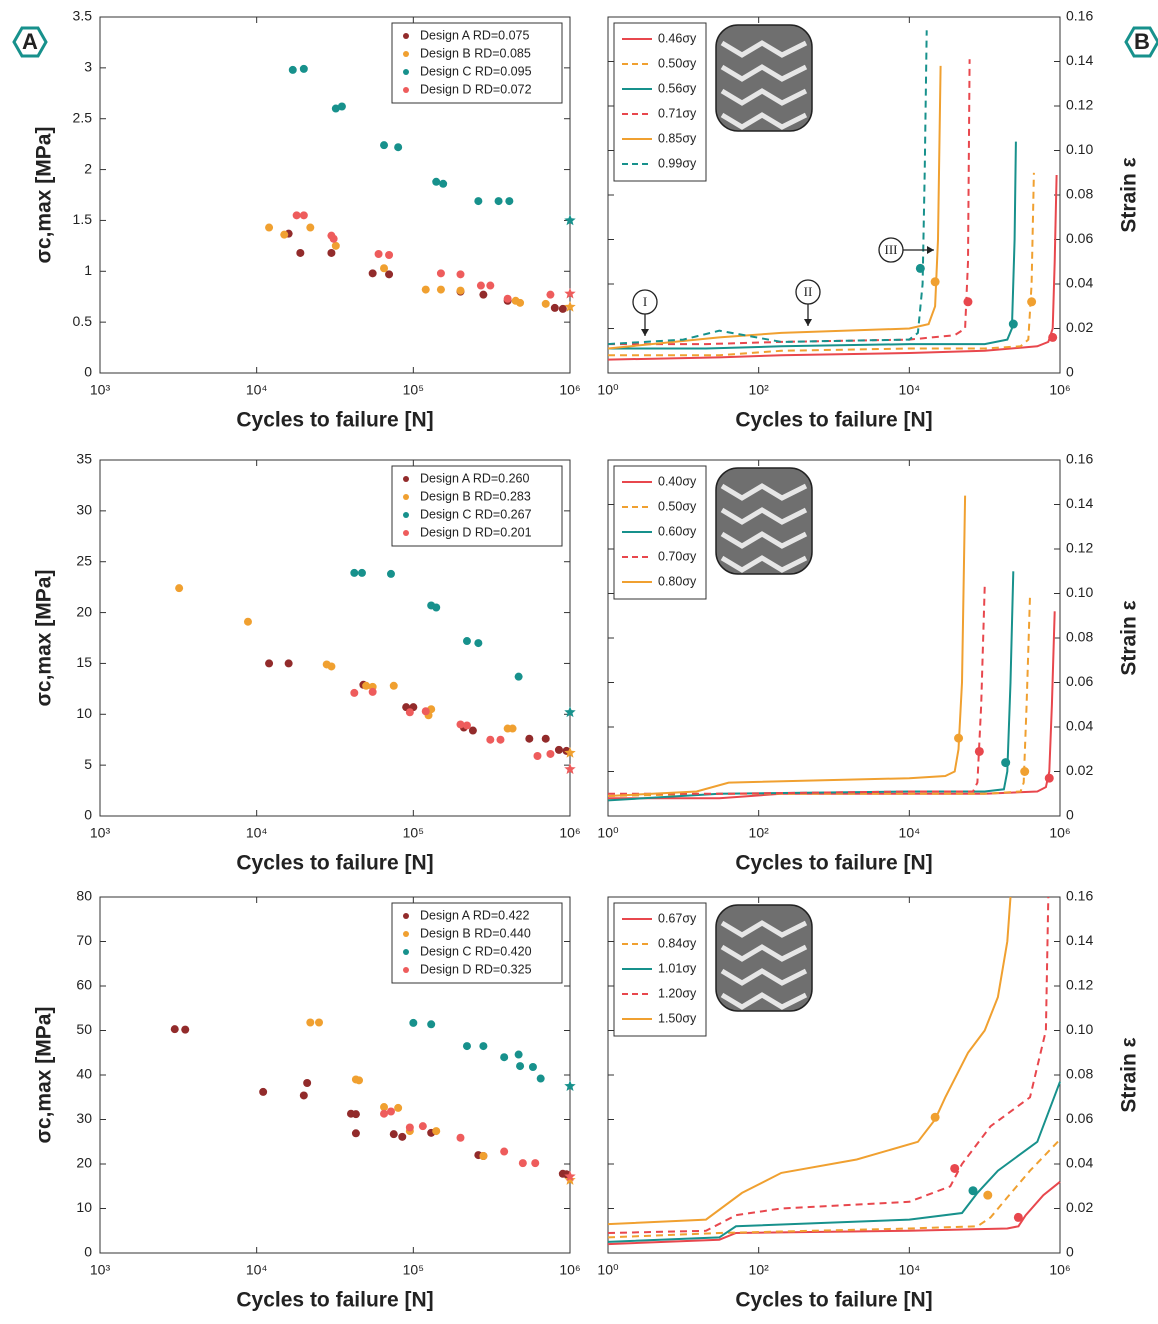  Describe the element at coordinates (1079, 896) in the screenshot. I see `y-tick-label: 0.16` at that location.